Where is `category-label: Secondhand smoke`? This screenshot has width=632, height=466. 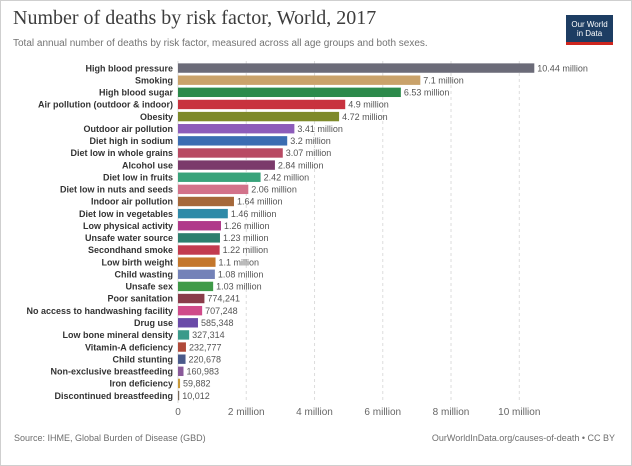
category-label: Secondhand smoke is located at coordinates (130, 250).